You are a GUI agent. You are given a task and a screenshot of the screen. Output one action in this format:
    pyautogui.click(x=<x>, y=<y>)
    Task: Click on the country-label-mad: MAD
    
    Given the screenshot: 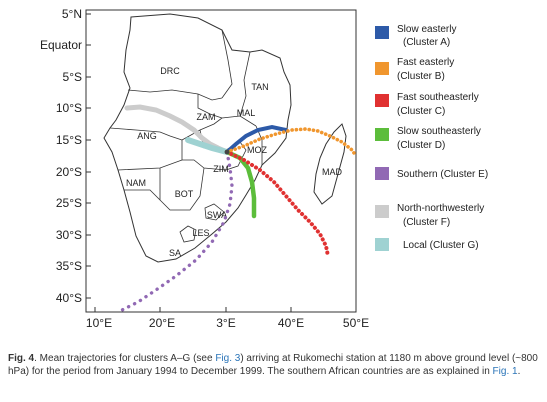 What is the action you would take?
    pyautogui.click(x=332, y=172)
    